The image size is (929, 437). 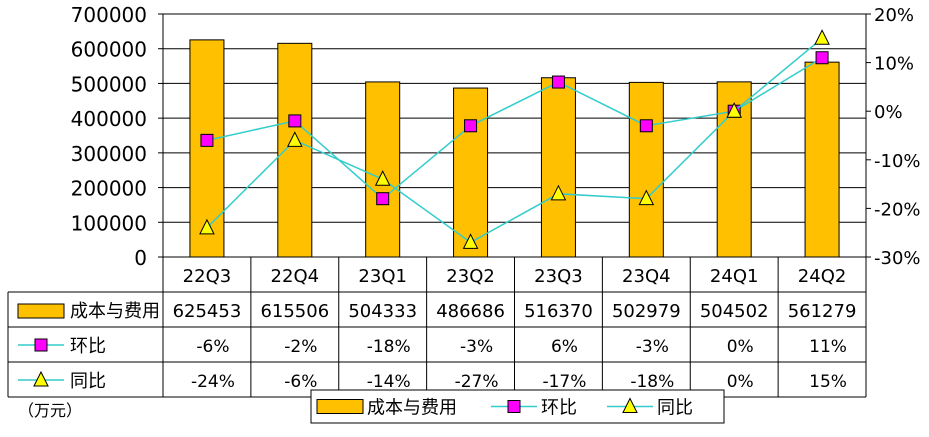 What do you see at coordinates (300, 347) in the screenshot?
I see `line-value-label: -2%` at bounding box center [300, 347].